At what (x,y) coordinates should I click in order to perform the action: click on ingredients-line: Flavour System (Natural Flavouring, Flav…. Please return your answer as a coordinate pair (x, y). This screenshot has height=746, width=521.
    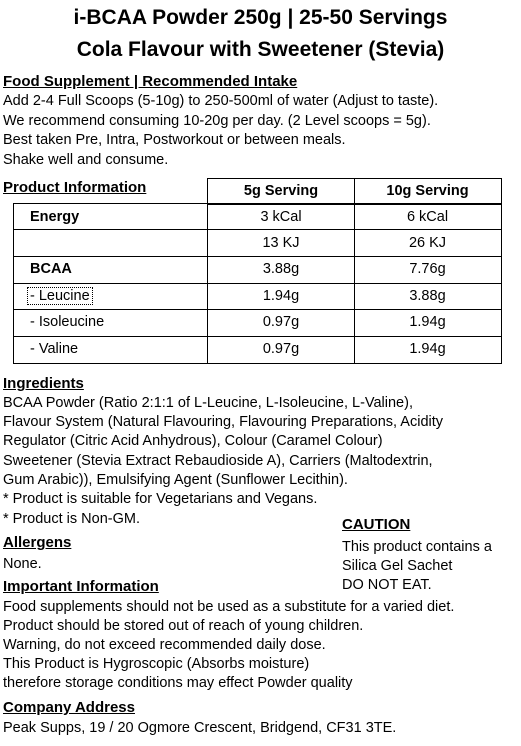
    Looking at the image, I should click on (223, 422).